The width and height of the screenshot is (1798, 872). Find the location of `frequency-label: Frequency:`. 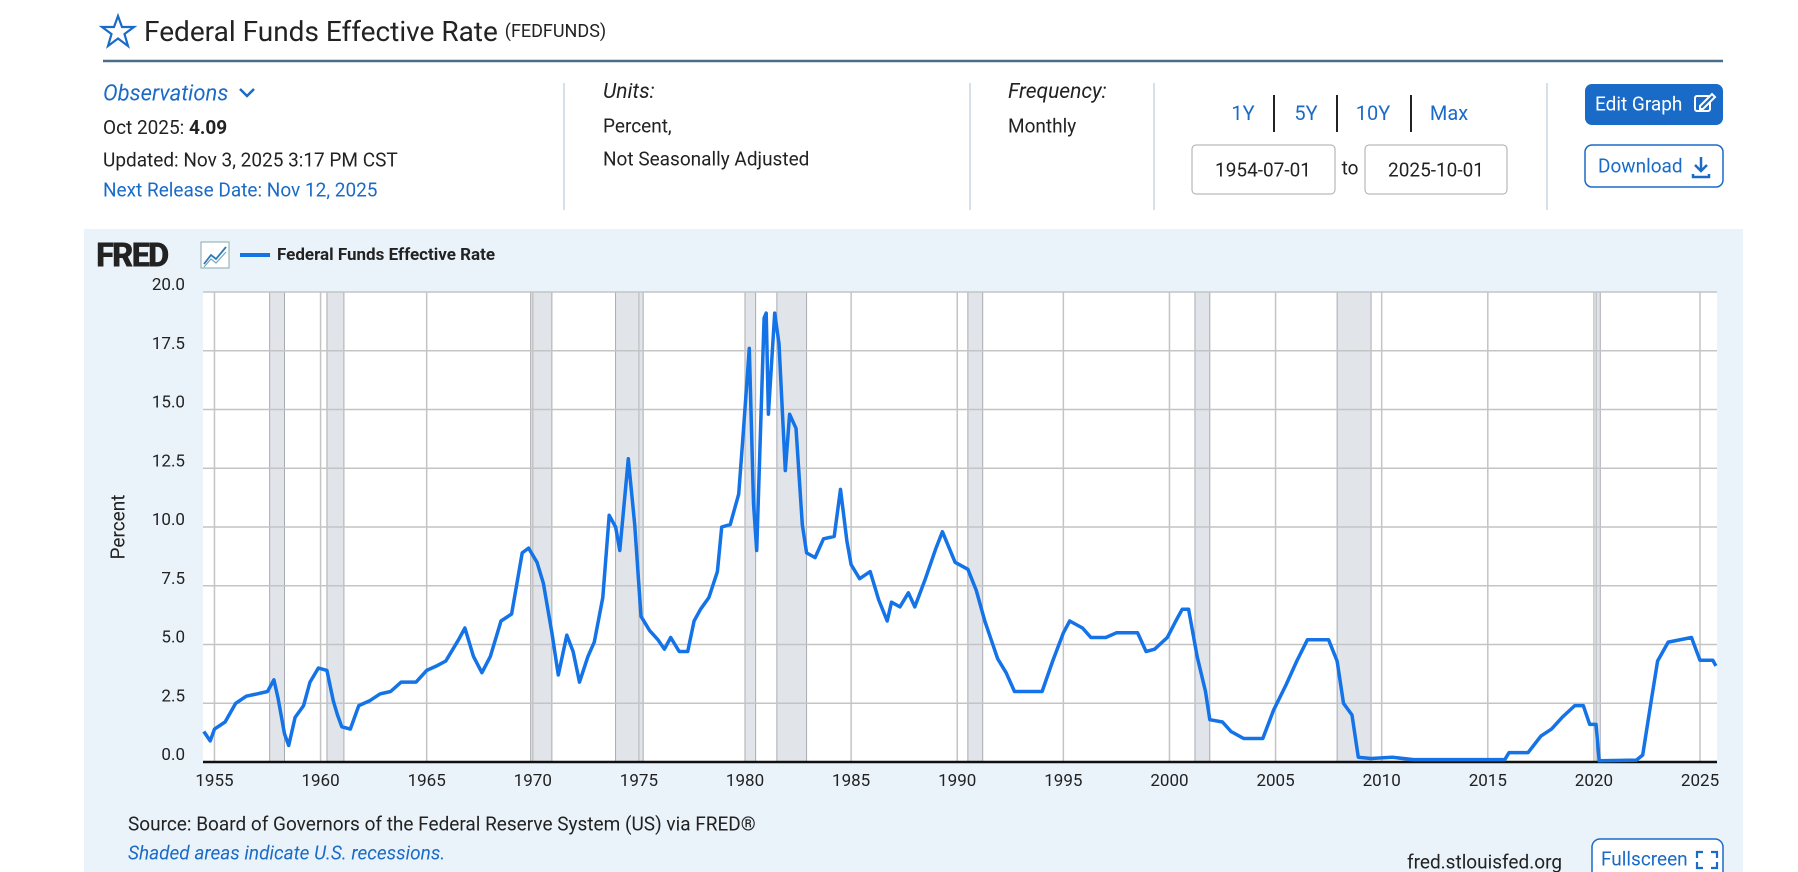

frequency-label: Frequency: is located at coordinates (1057, 92).